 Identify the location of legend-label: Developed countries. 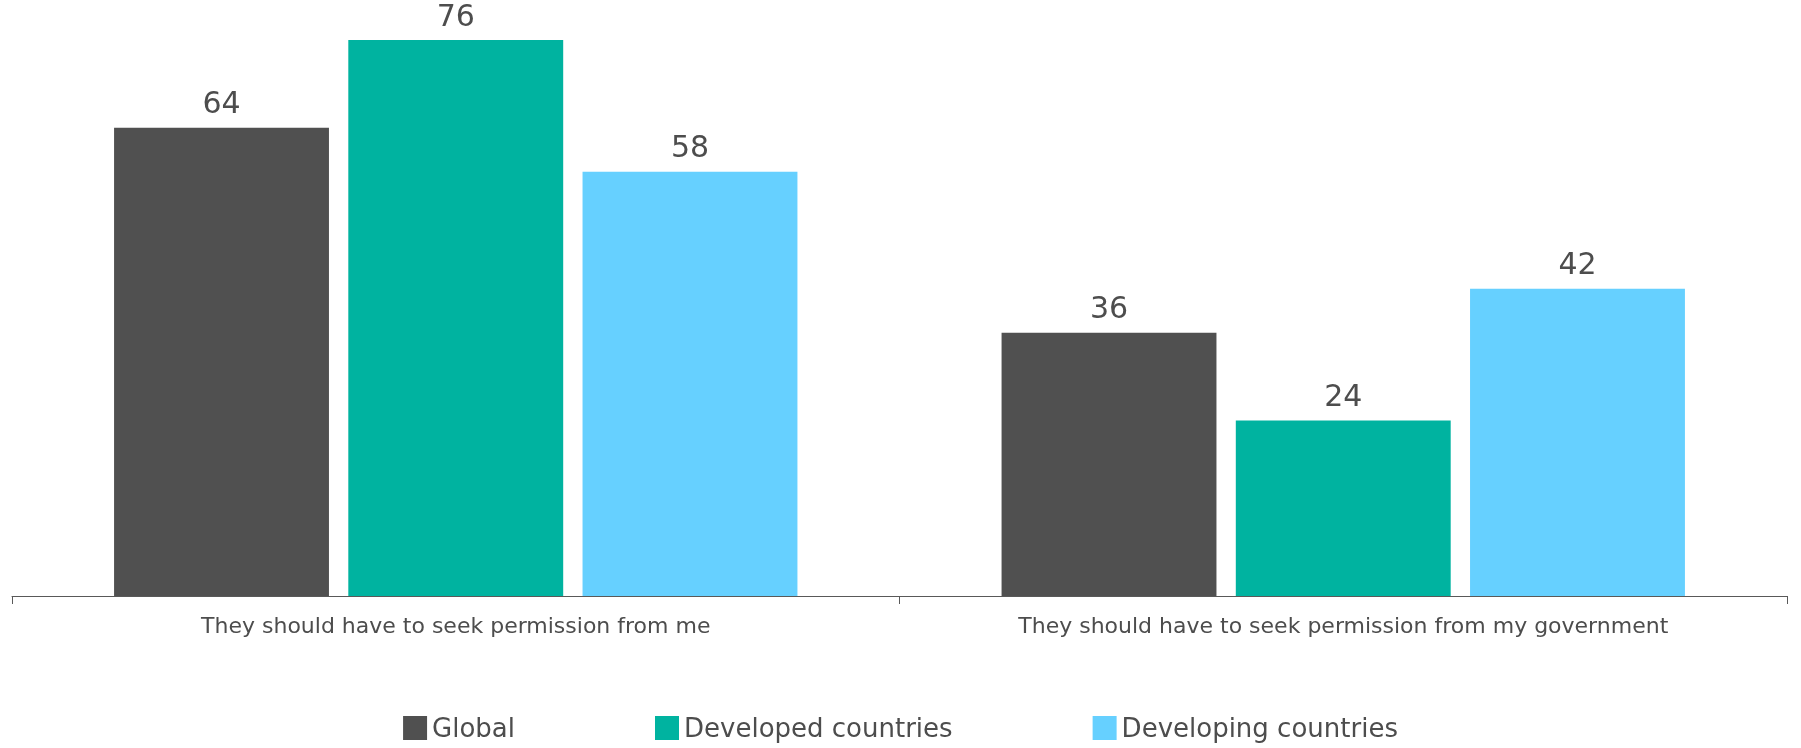
(818, 728).